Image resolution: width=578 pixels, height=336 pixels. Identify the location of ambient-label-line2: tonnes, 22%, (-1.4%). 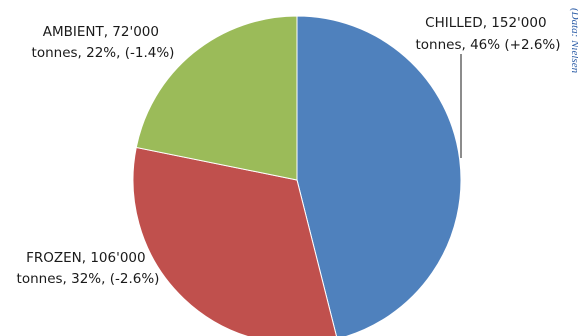
(103, 53).